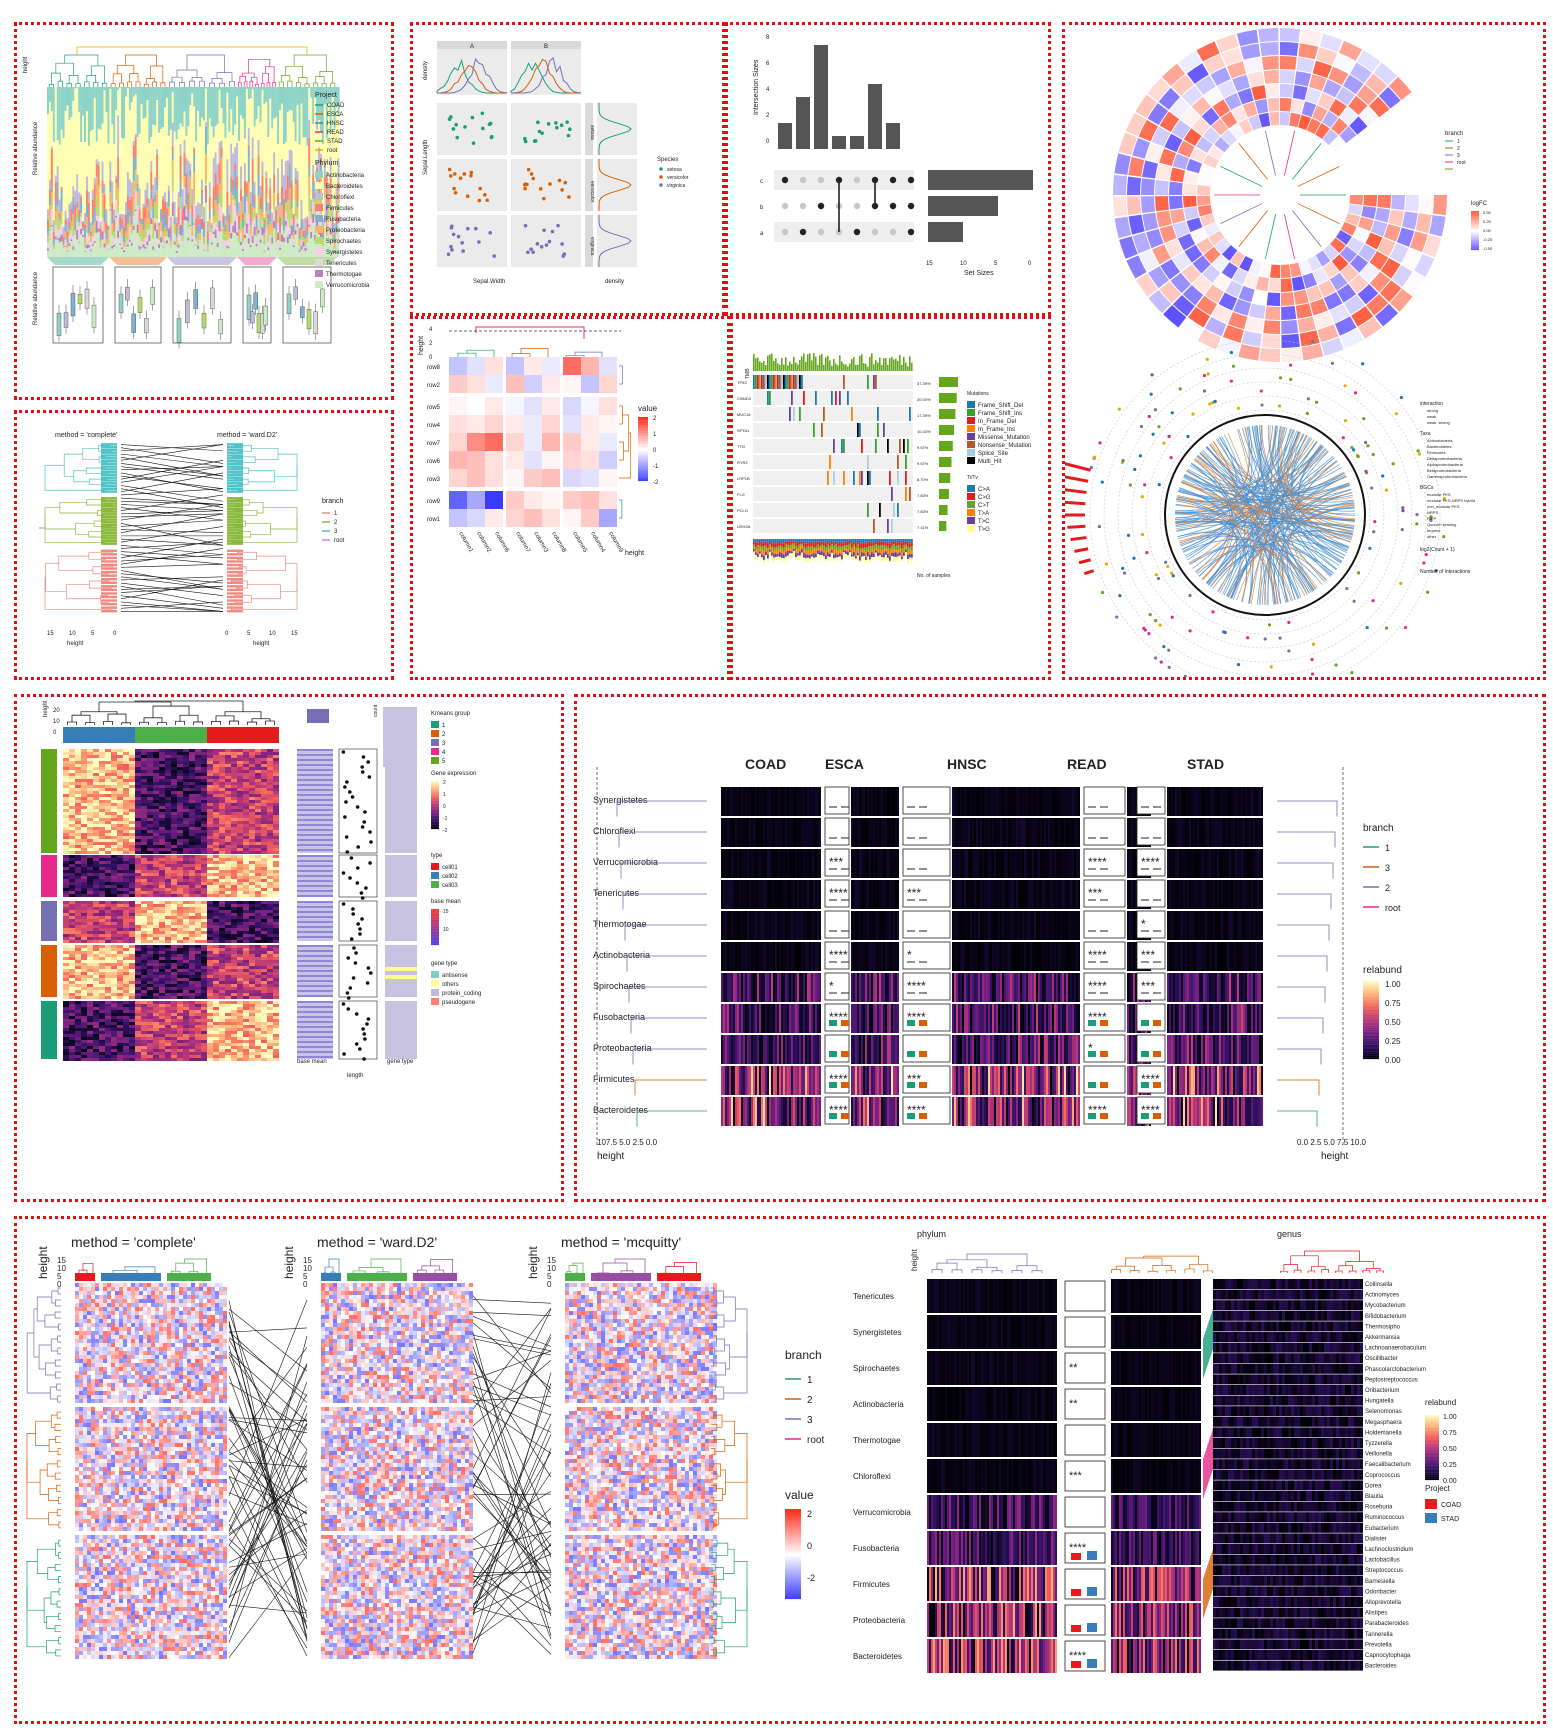 Image resolution: width=1553 pixels, height=1728 pixels. What do you see at coordinates (1338, 678) in the screenshot?
I see `p8-dot` at bounding box center [1338, 678].